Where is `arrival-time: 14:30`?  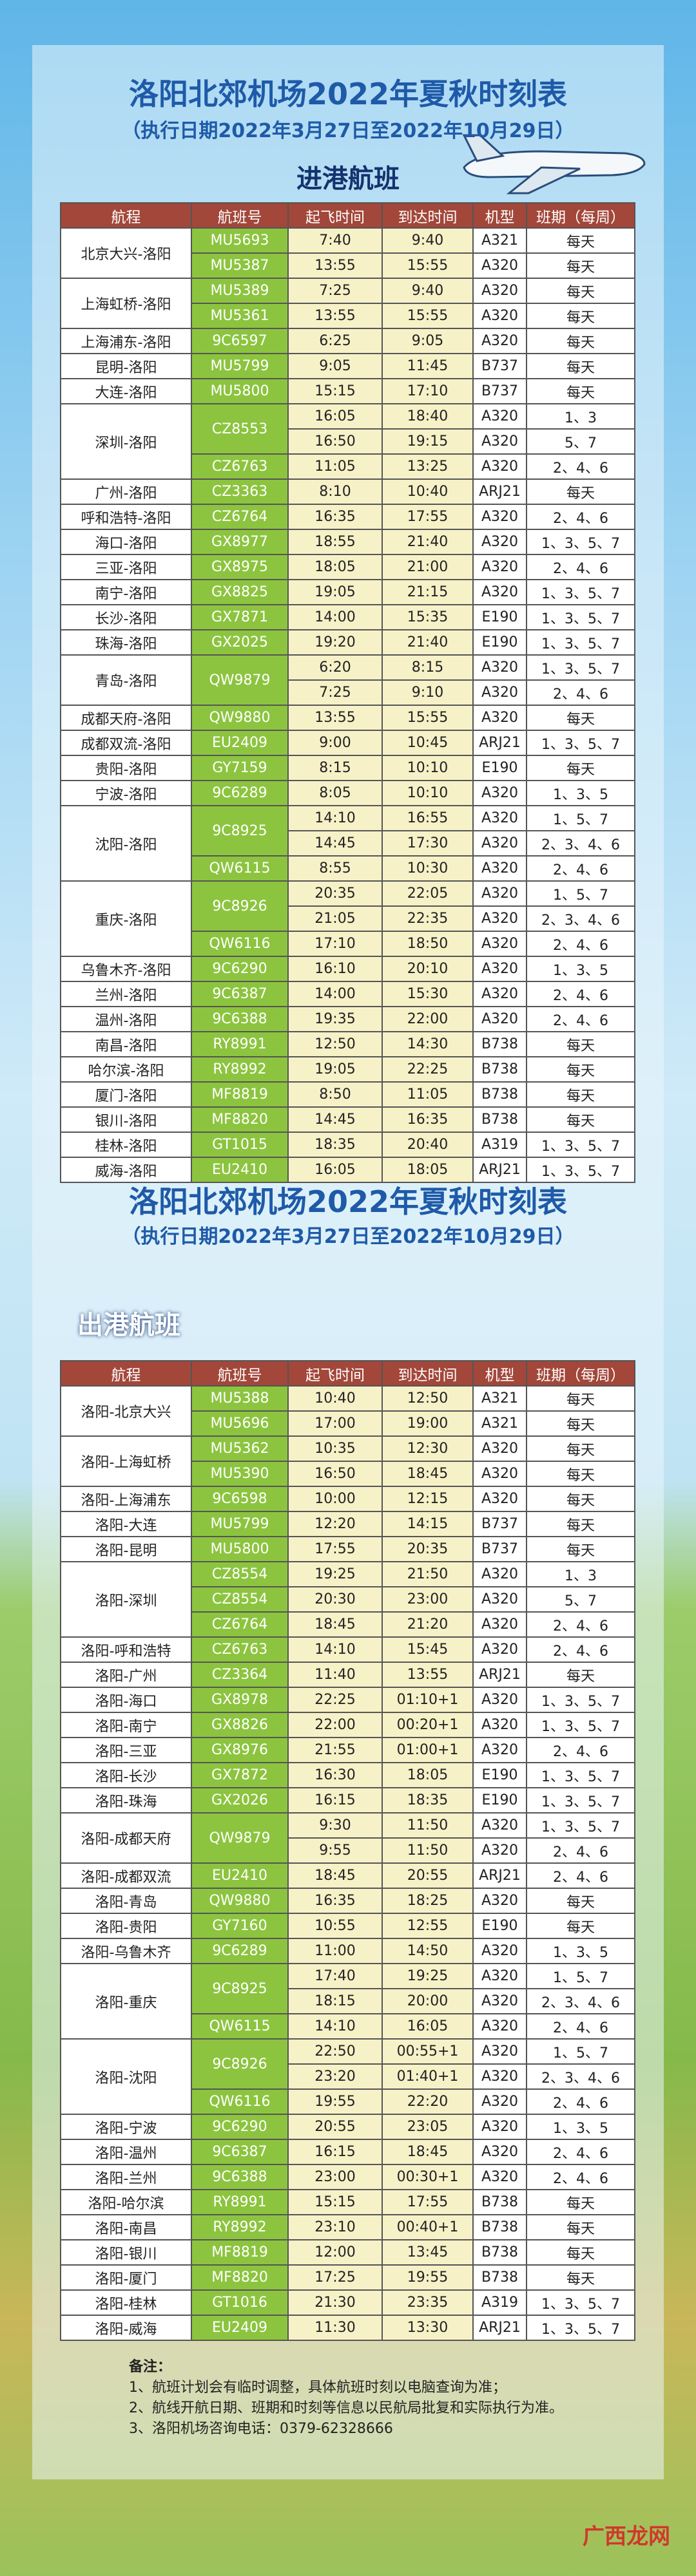 arrival-time: 14:30 is located at coordinates (428, 1044).